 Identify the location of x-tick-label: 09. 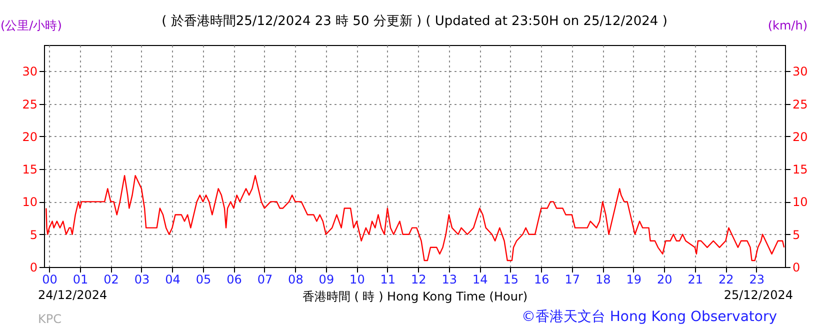
(326, 279).